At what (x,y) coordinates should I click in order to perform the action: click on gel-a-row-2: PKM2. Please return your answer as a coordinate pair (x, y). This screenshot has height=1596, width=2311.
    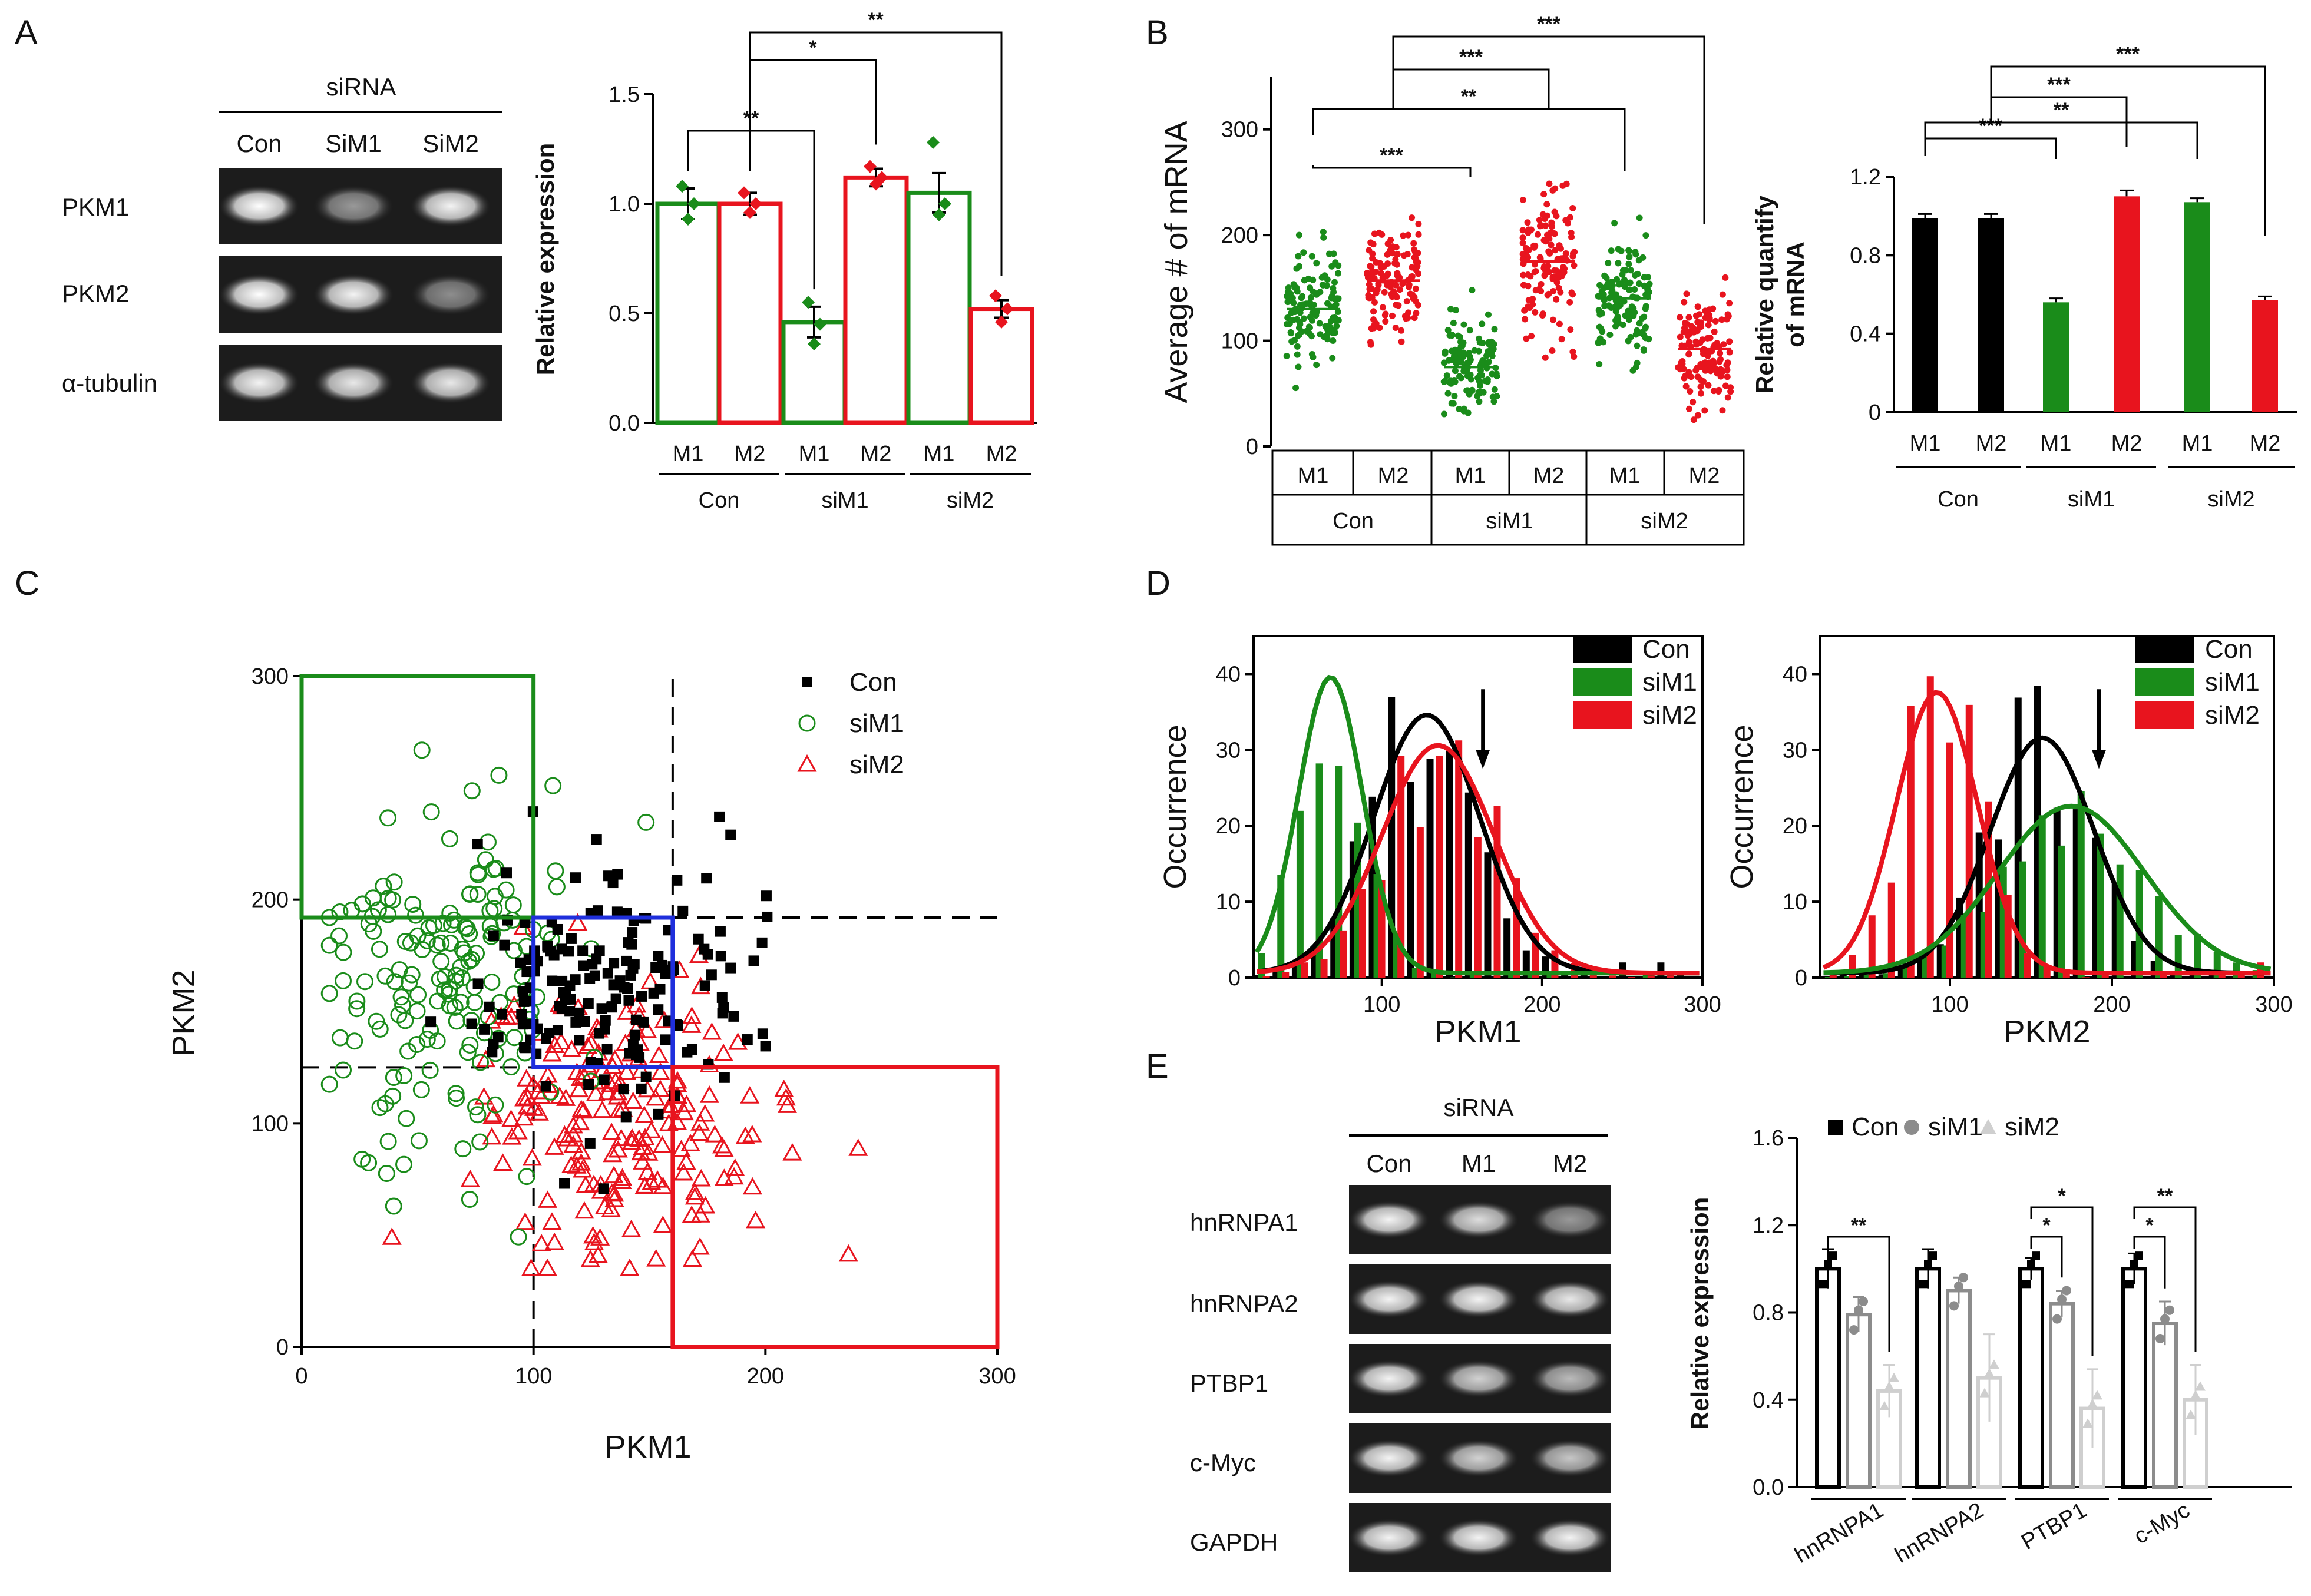
    Looking at the image, I should click on (95, 293).